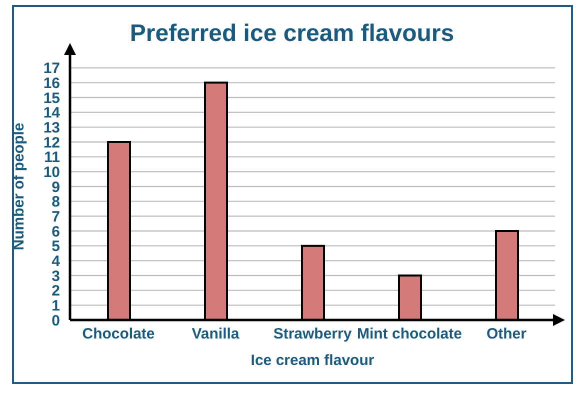 This screenshot has height=393, width=584. Describe the element at coordinates (56, 231) in the screenshot. I see `y-tick-label: 6` at that location.